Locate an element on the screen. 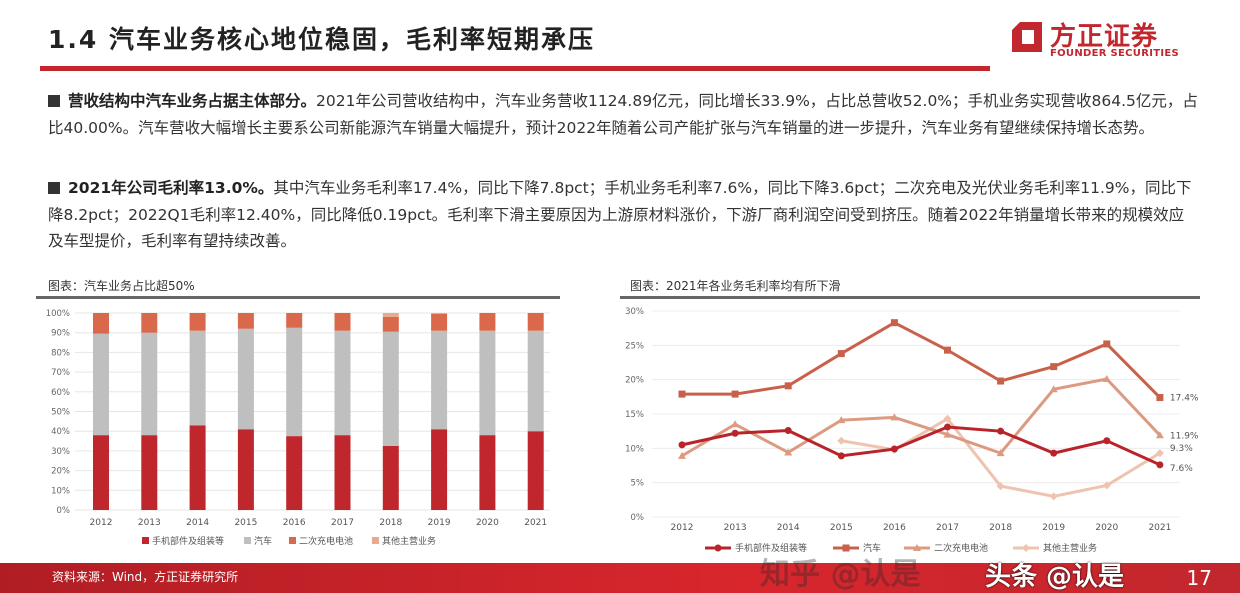 This screenshot has height=593, width=1240. y-tick-label: 80% is located at coordinates (60, 353).